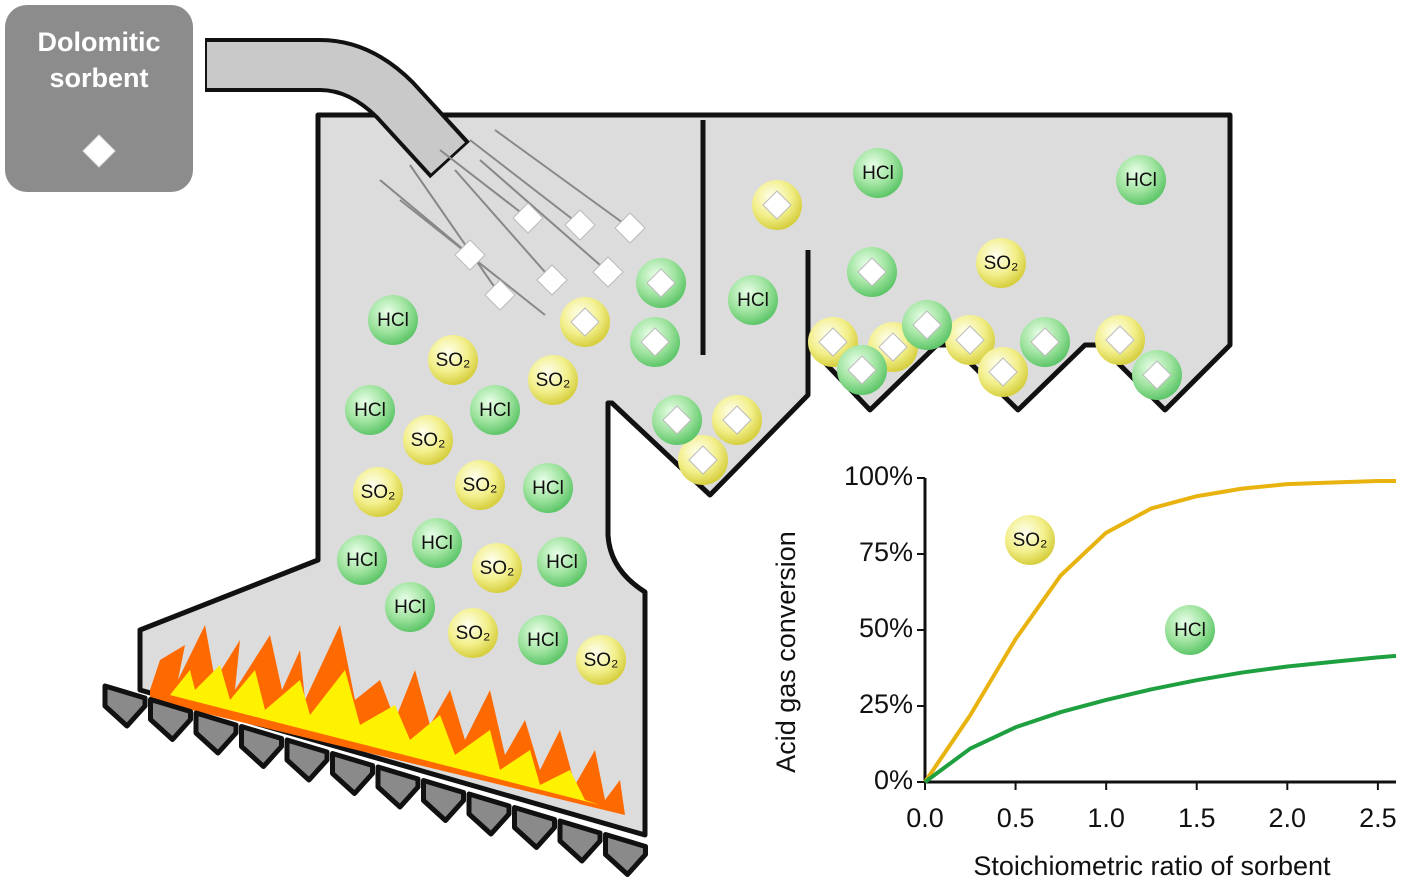 This screenshot has width=1402, height=886. Describe the element at coordinates (886, 628) in the screenshot. I see `y-tick-label: 50%` at that location.